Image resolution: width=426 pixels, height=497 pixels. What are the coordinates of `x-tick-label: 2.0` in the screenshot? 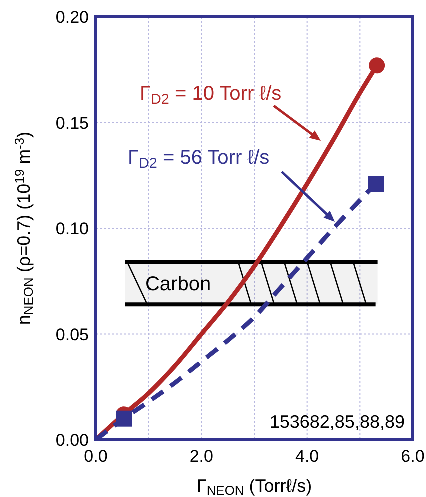 It's located at (202, 456).